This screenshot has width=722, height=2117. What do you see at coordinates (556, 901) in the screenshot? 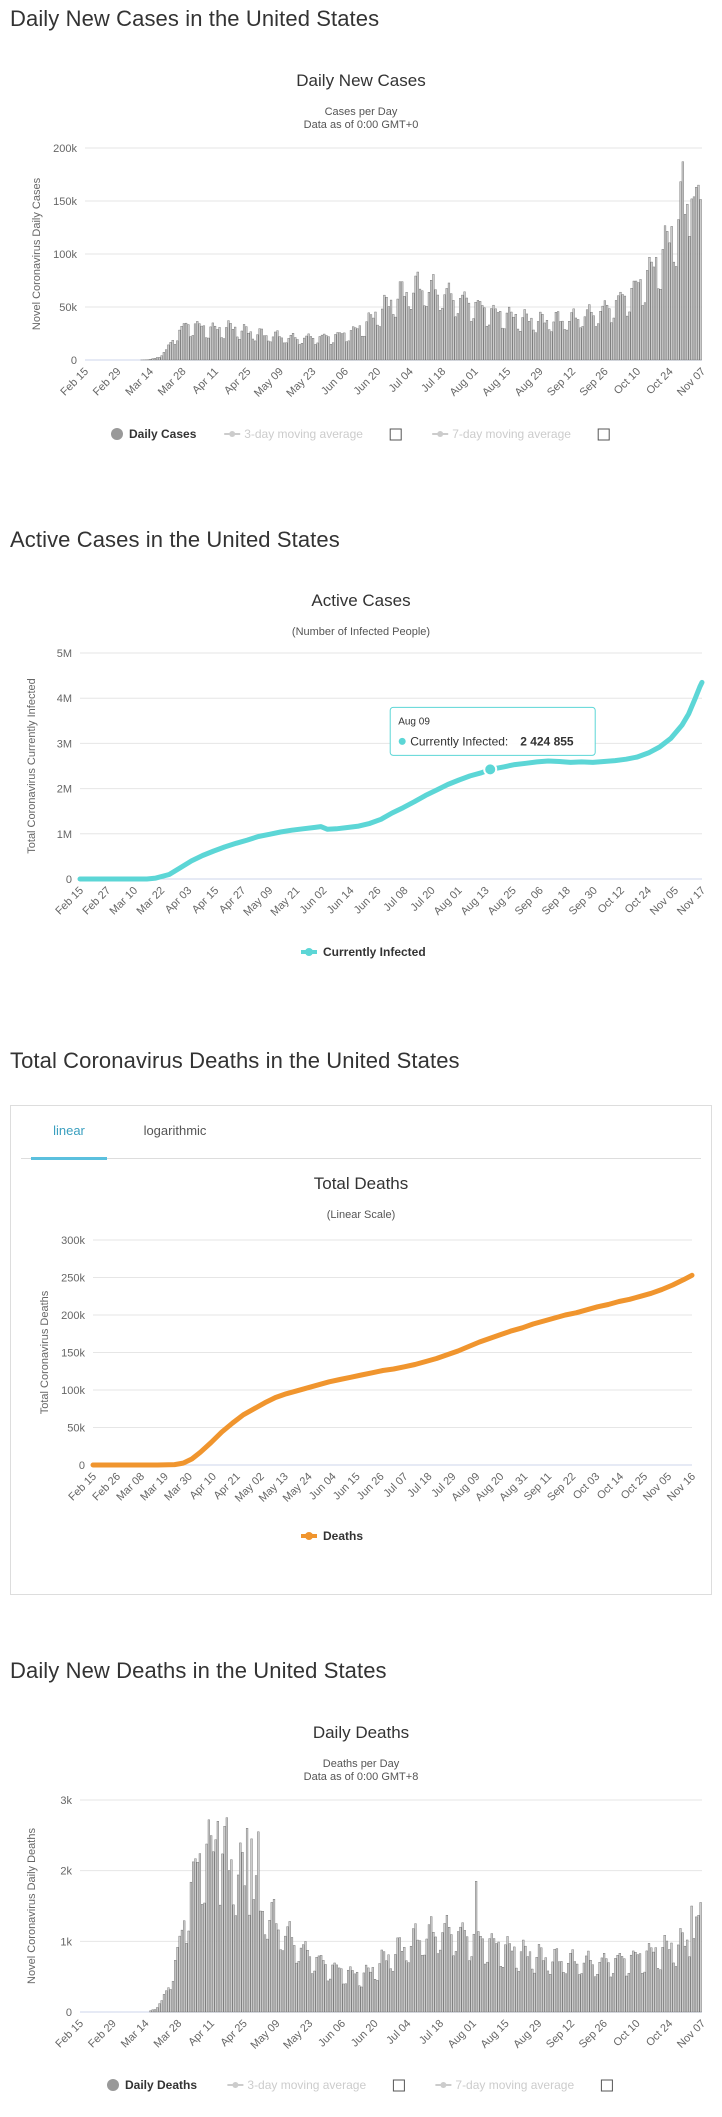
I see `x-tick-label: Sep 18` at bounding box center [556, 901].